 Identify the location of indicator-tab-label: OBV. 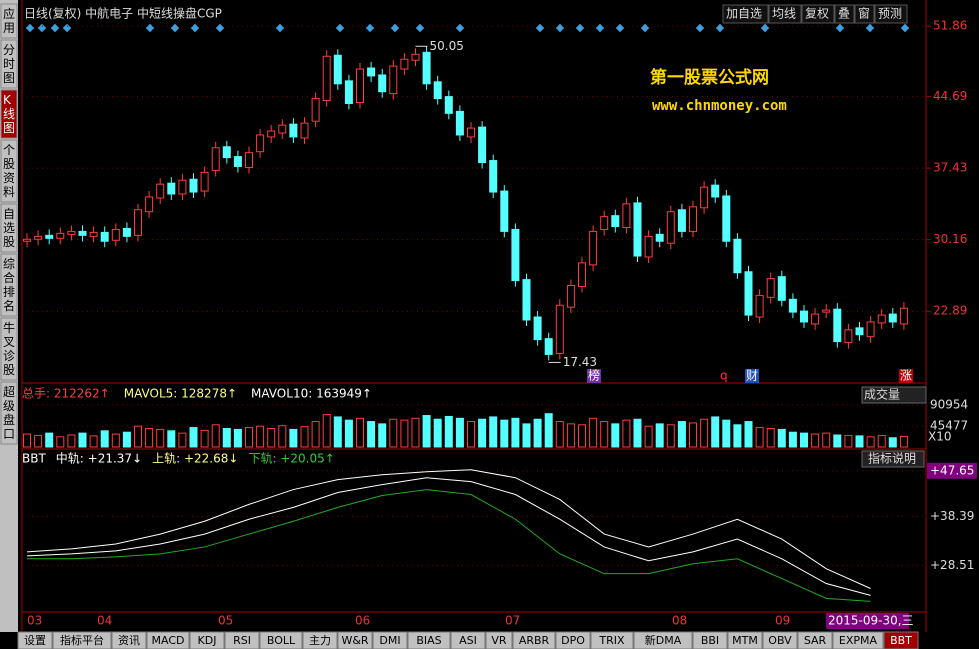
(780, 640).